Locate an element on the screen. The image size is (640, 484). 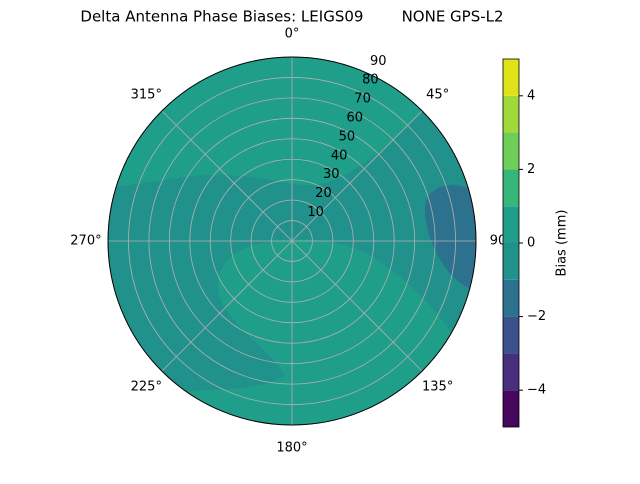
theta-tick-label: 90 is located at coordinates (498, 241).